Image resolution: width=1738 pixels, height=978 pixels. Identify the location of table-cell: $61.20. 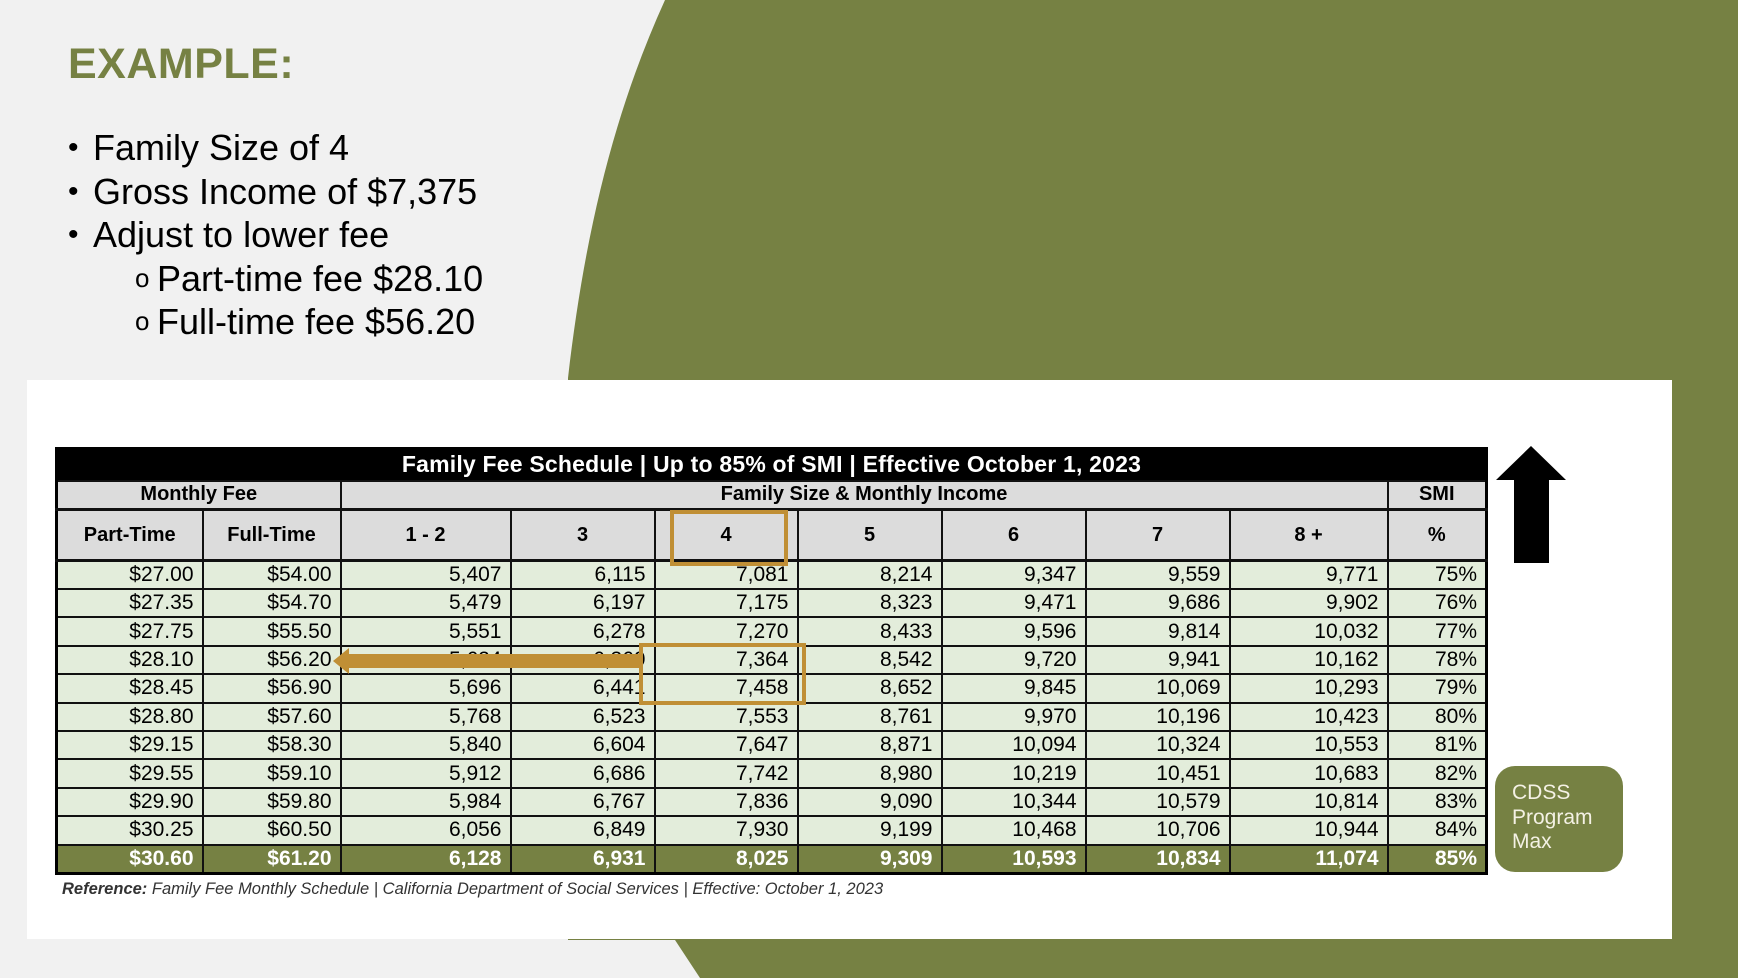
(271, 858).